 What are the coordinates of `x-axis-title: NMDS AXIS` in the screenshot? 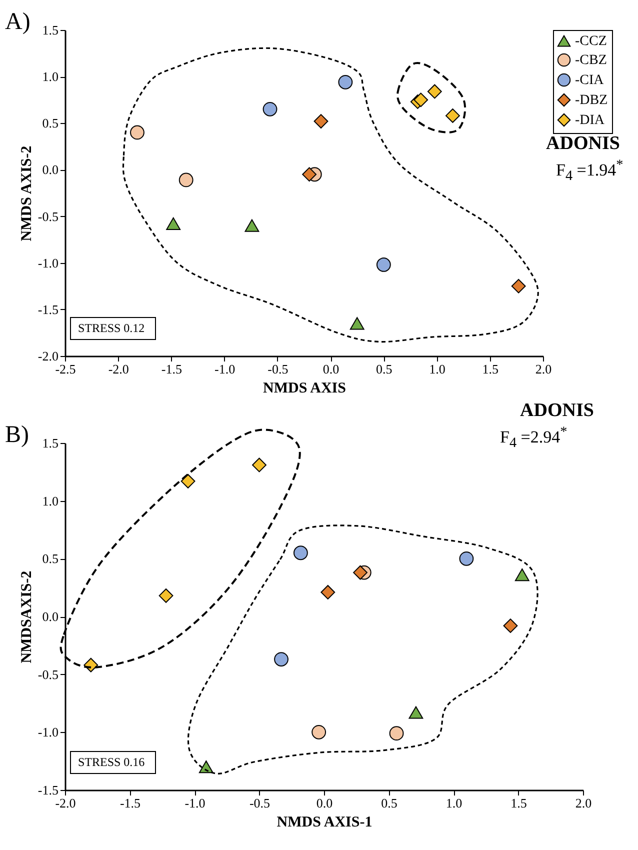 It's located at (304, 388).